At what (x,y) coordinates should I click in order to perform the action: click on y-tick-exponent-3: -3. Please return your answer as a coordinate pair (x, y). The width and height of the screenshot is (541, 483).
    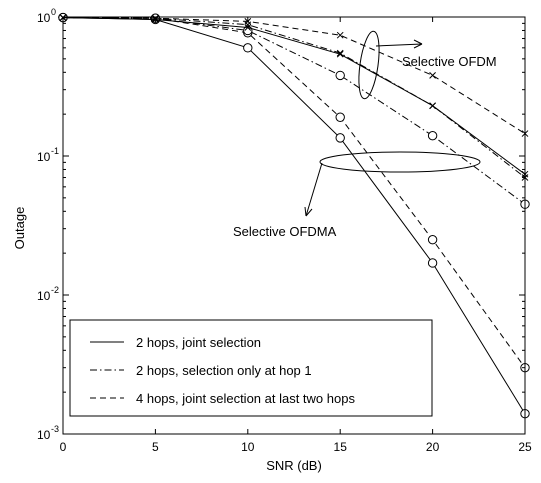
    Looking at the image, I should click on (55, 429).